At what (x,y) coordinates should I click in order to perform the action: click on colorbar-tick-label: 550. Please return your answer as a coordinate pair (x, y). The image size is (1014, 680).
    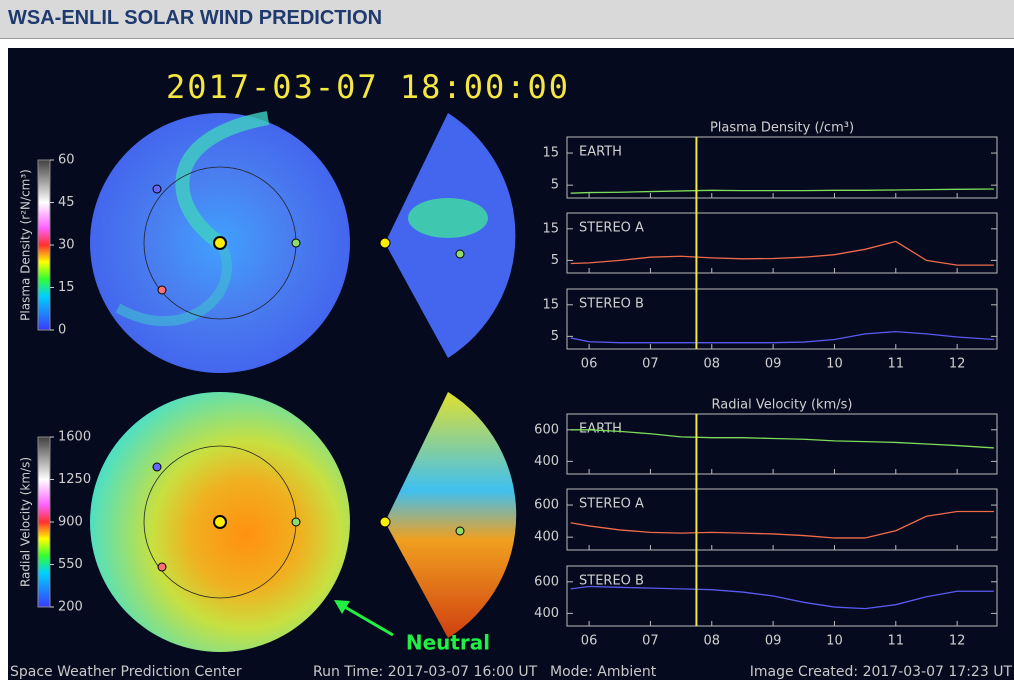
    Looking at the image, I should click on (70, 564).